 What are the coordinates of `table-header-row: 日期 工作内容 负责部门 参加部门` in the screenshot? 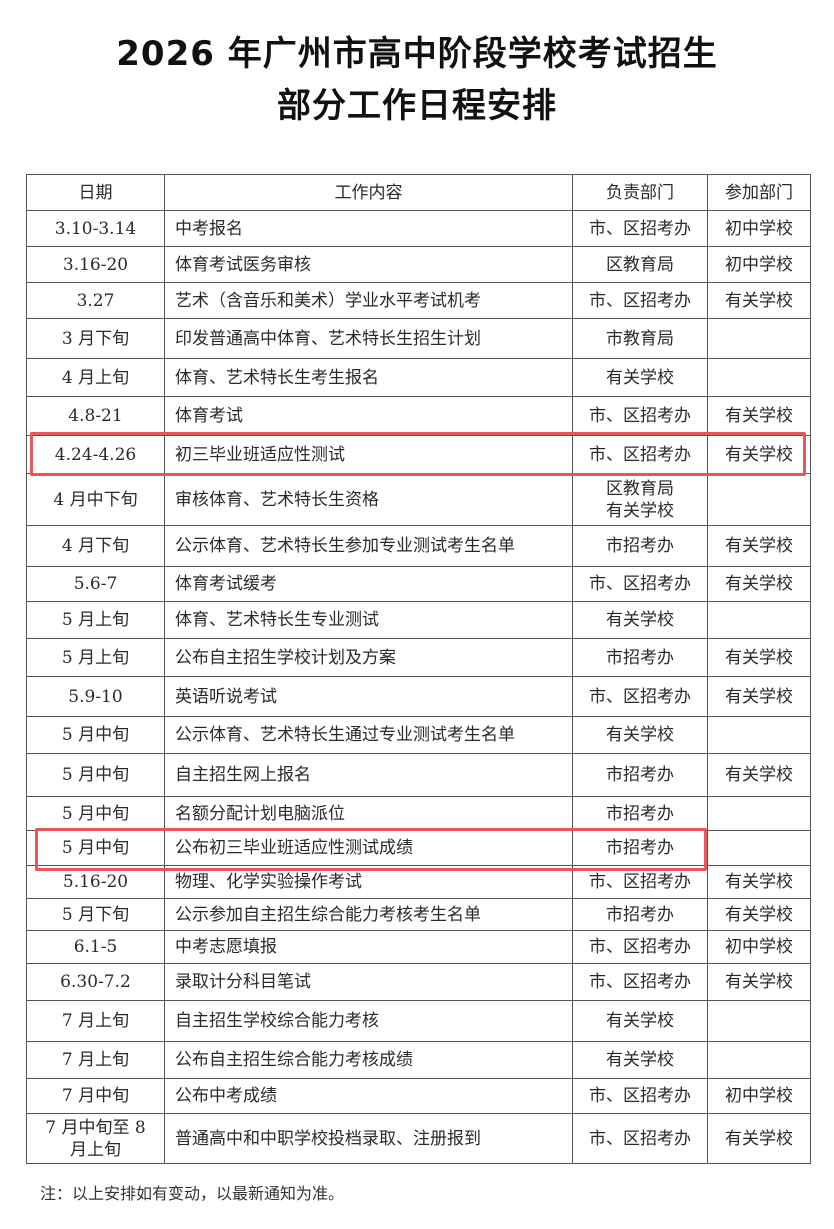 It's located at (418, 192).